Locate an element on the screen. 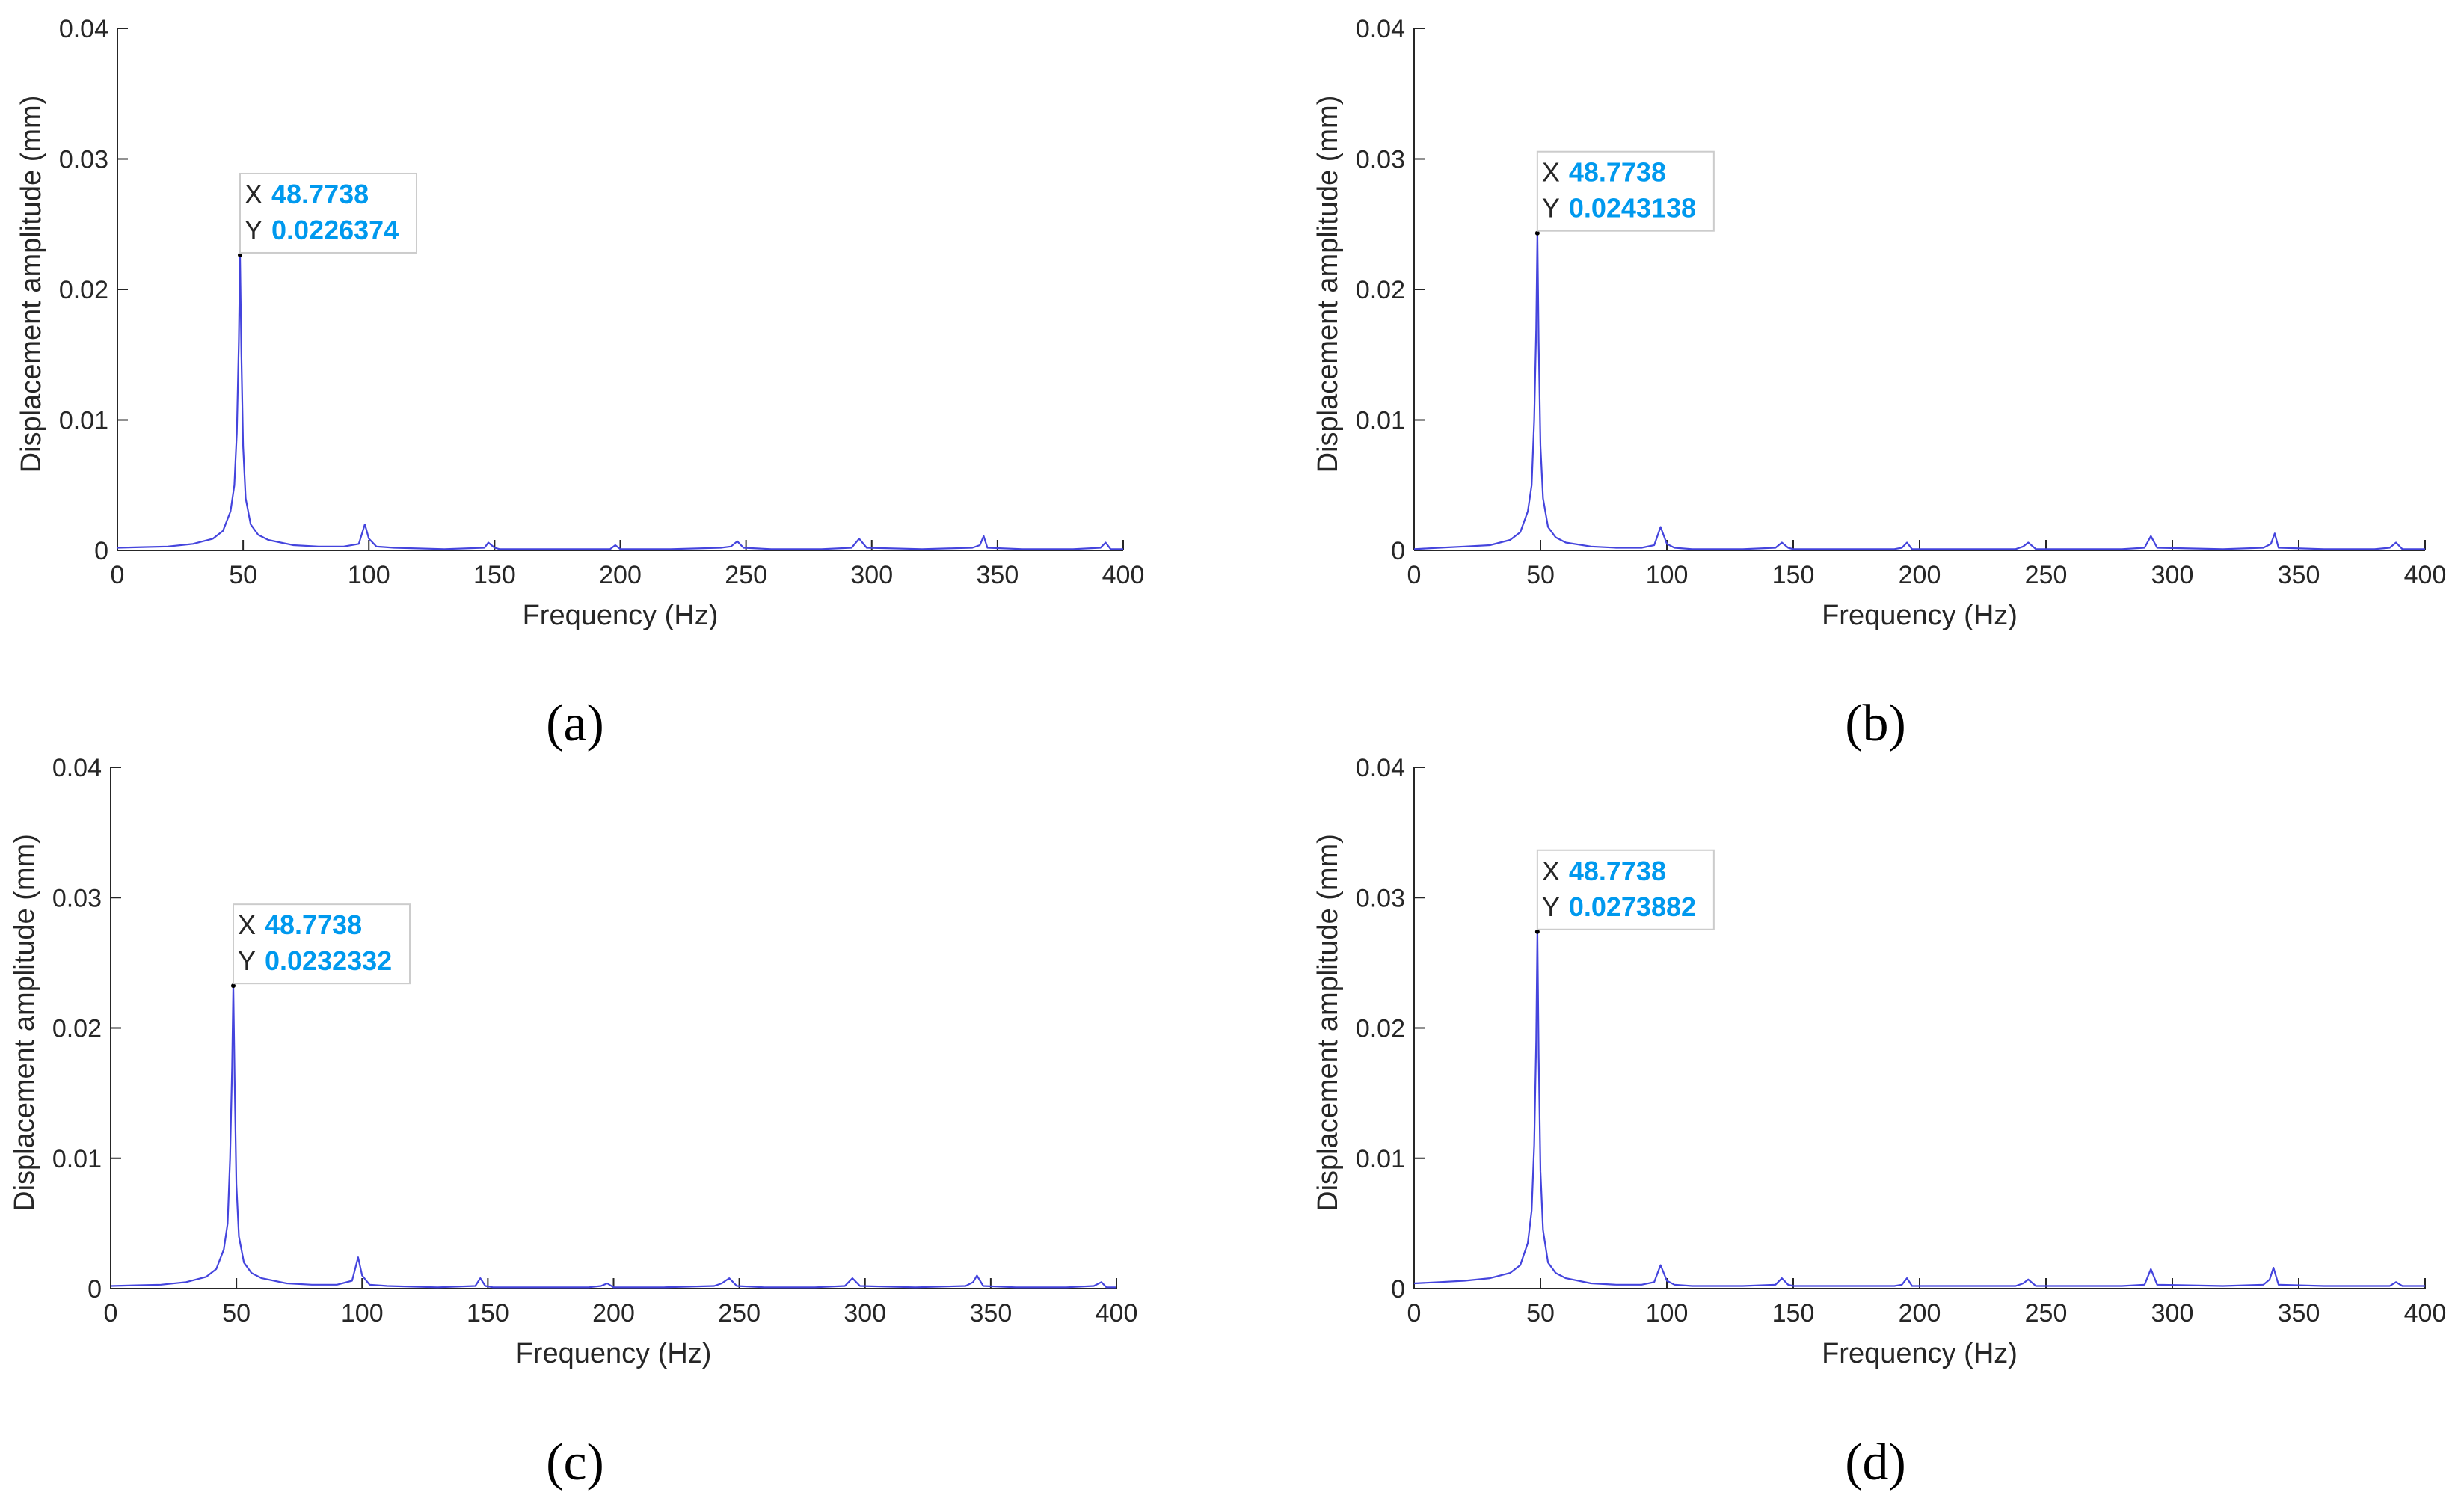  panel-label: (b) is located at coordinates (1875, 723).